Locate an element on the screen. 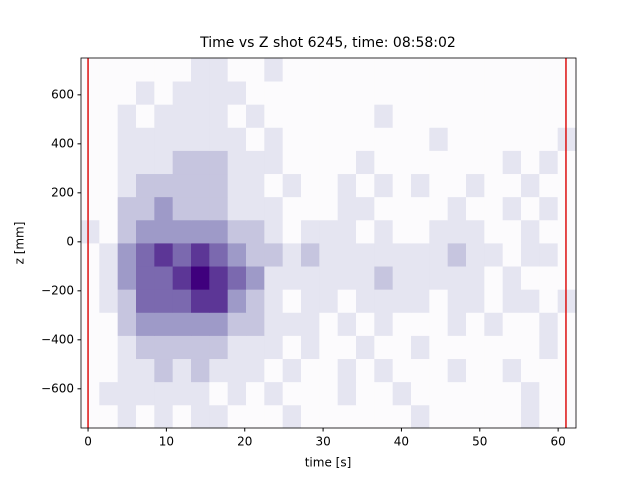 The height and width of the screenshot is (480, 640). y-tick-label: −400 is located at coordinates (57, 339).